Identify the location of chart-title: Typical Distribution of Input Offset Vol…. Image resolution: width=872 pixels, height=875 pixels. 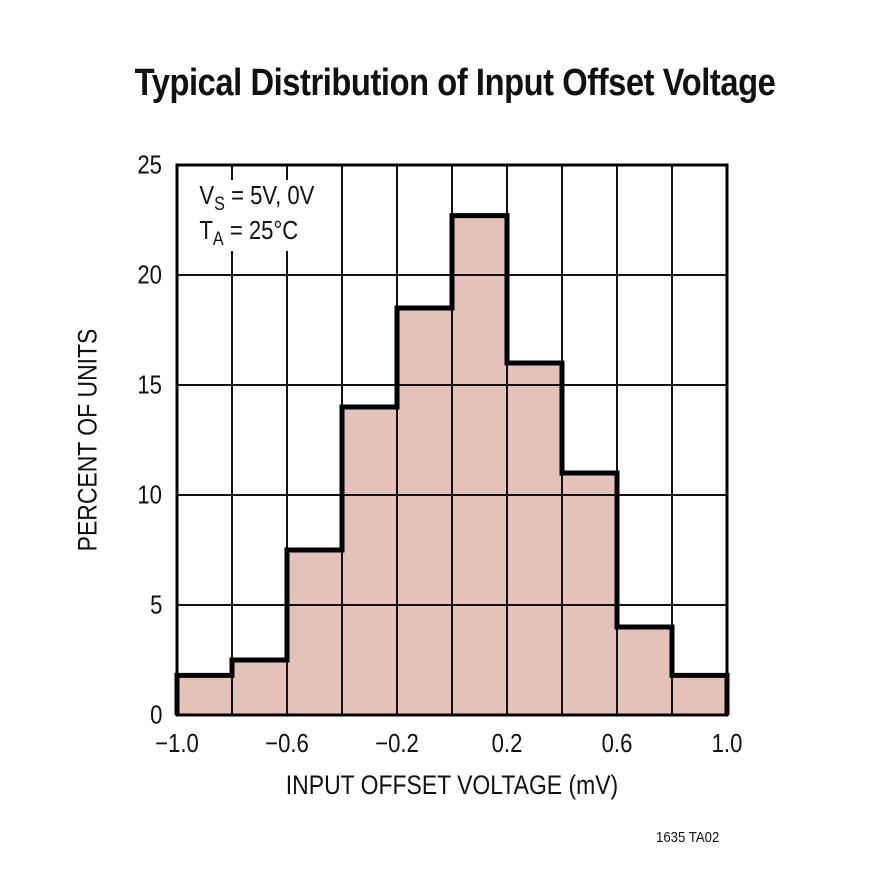
(455, 83).